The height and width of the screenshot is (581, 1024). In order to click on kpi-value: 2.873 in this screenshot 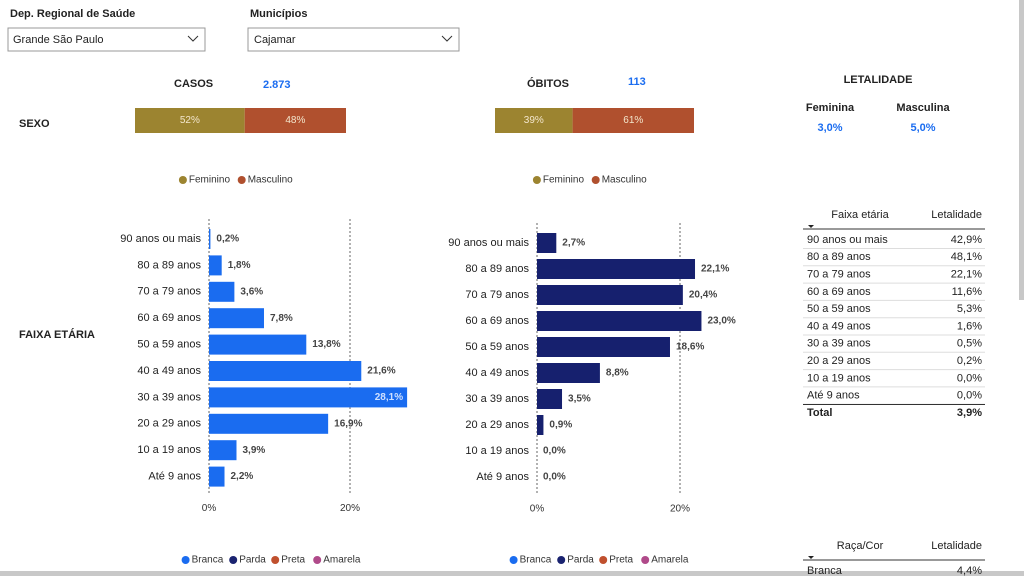, I will do `click(277, 85)`.